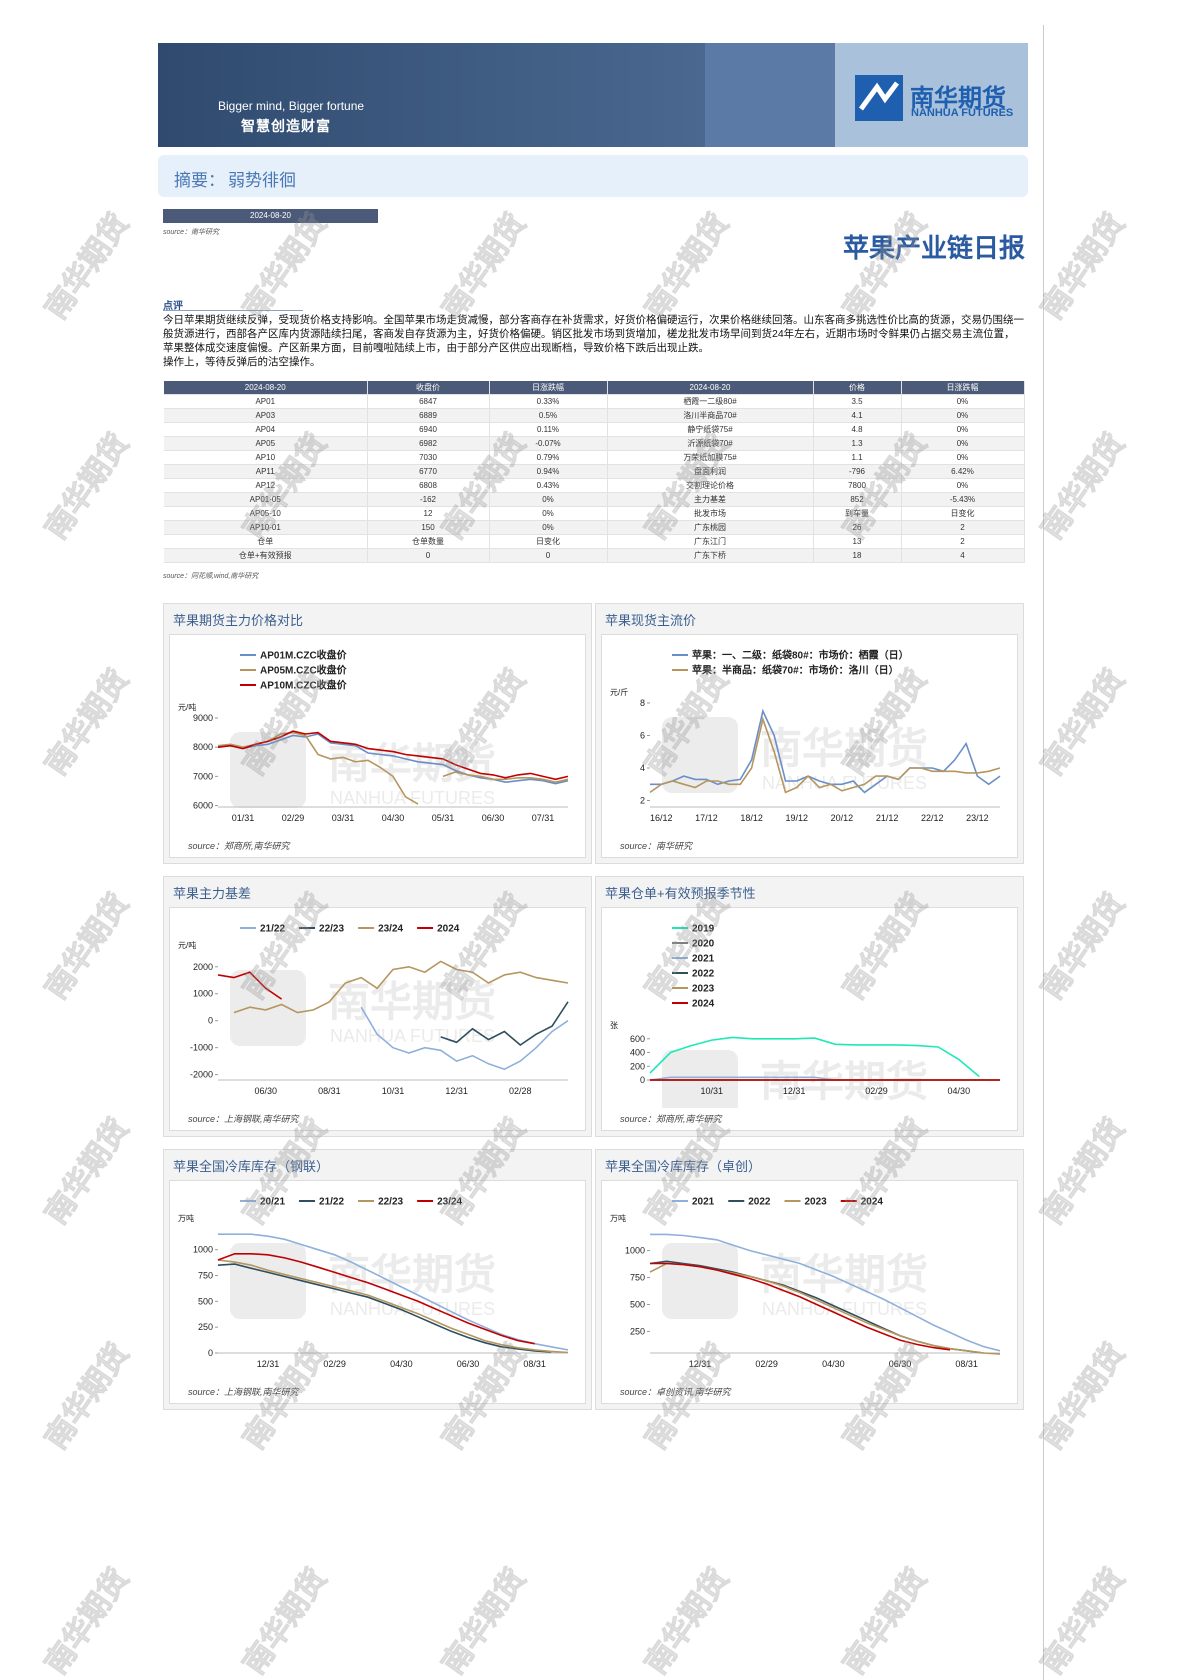 This screenshot has height=1680, width=1188. What do you see at coordinates (857, 499) in the screenshot?
I see `table-cell: 852` at bounding box center [857, 499].